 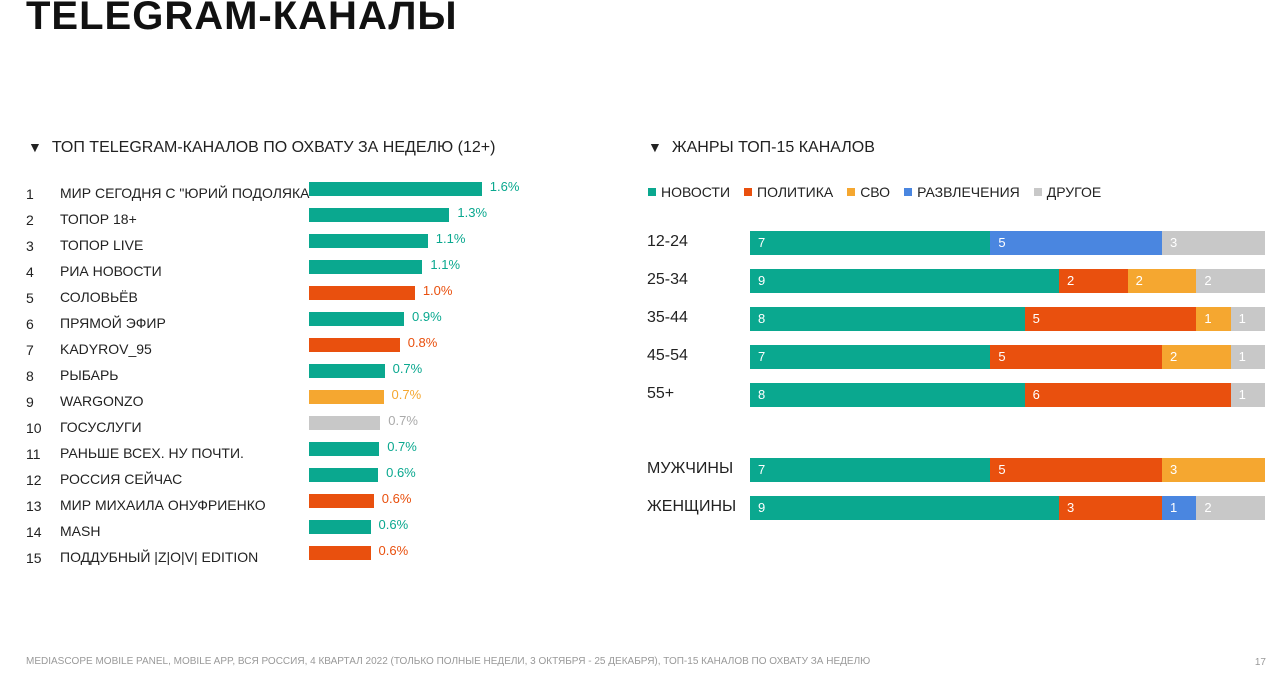 I want to click on value-label: 1.0%, so click(x=437, y=290).